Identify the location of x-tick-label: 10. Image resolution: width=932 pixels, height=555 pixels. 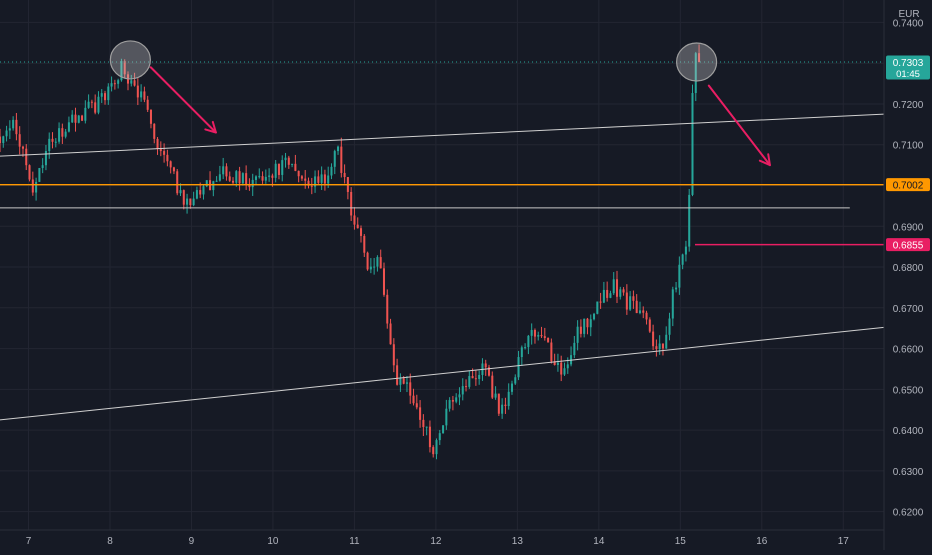
(273, 541).